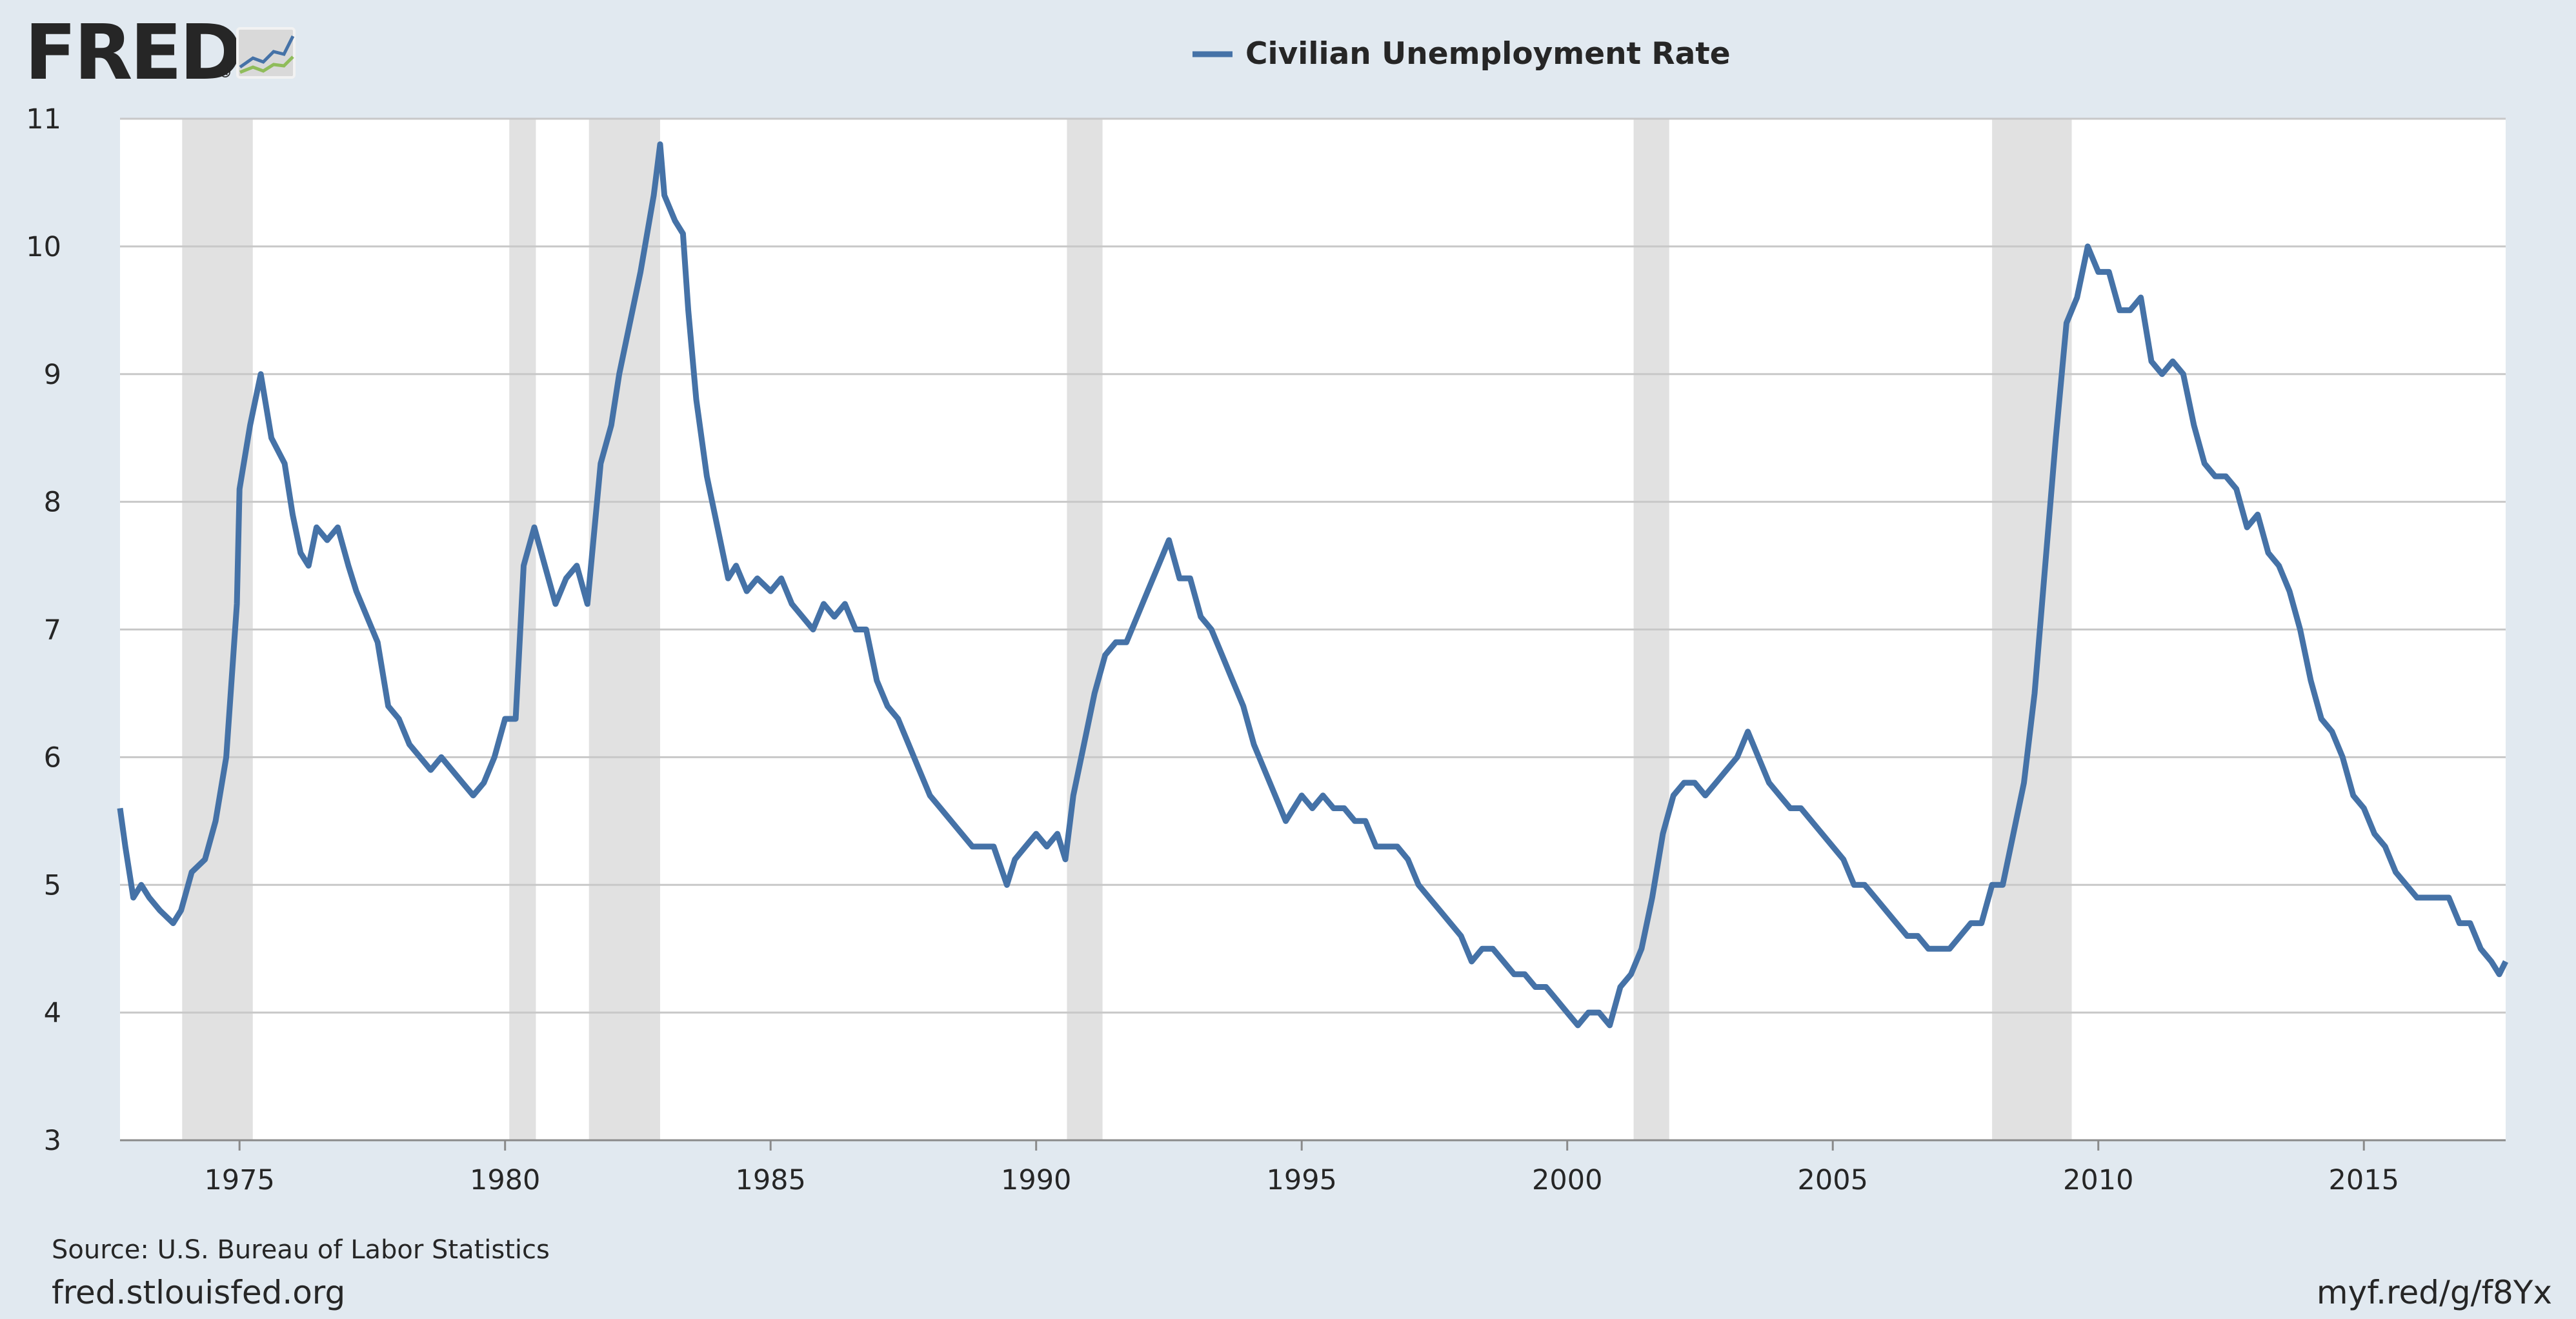 The width and height of the screenshot is (2576, 1319). I want to click on x-tick-label: 2005, so click(1833, 1180).